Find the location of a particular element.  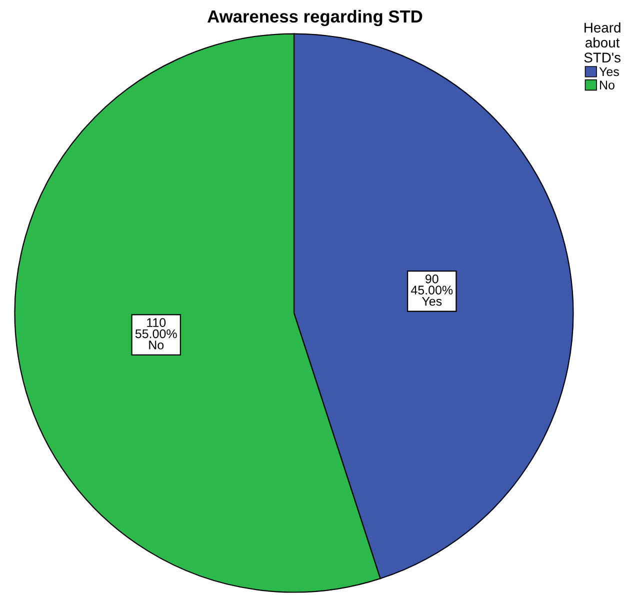

legend-label: Yes is located at coordinates (609, 71).